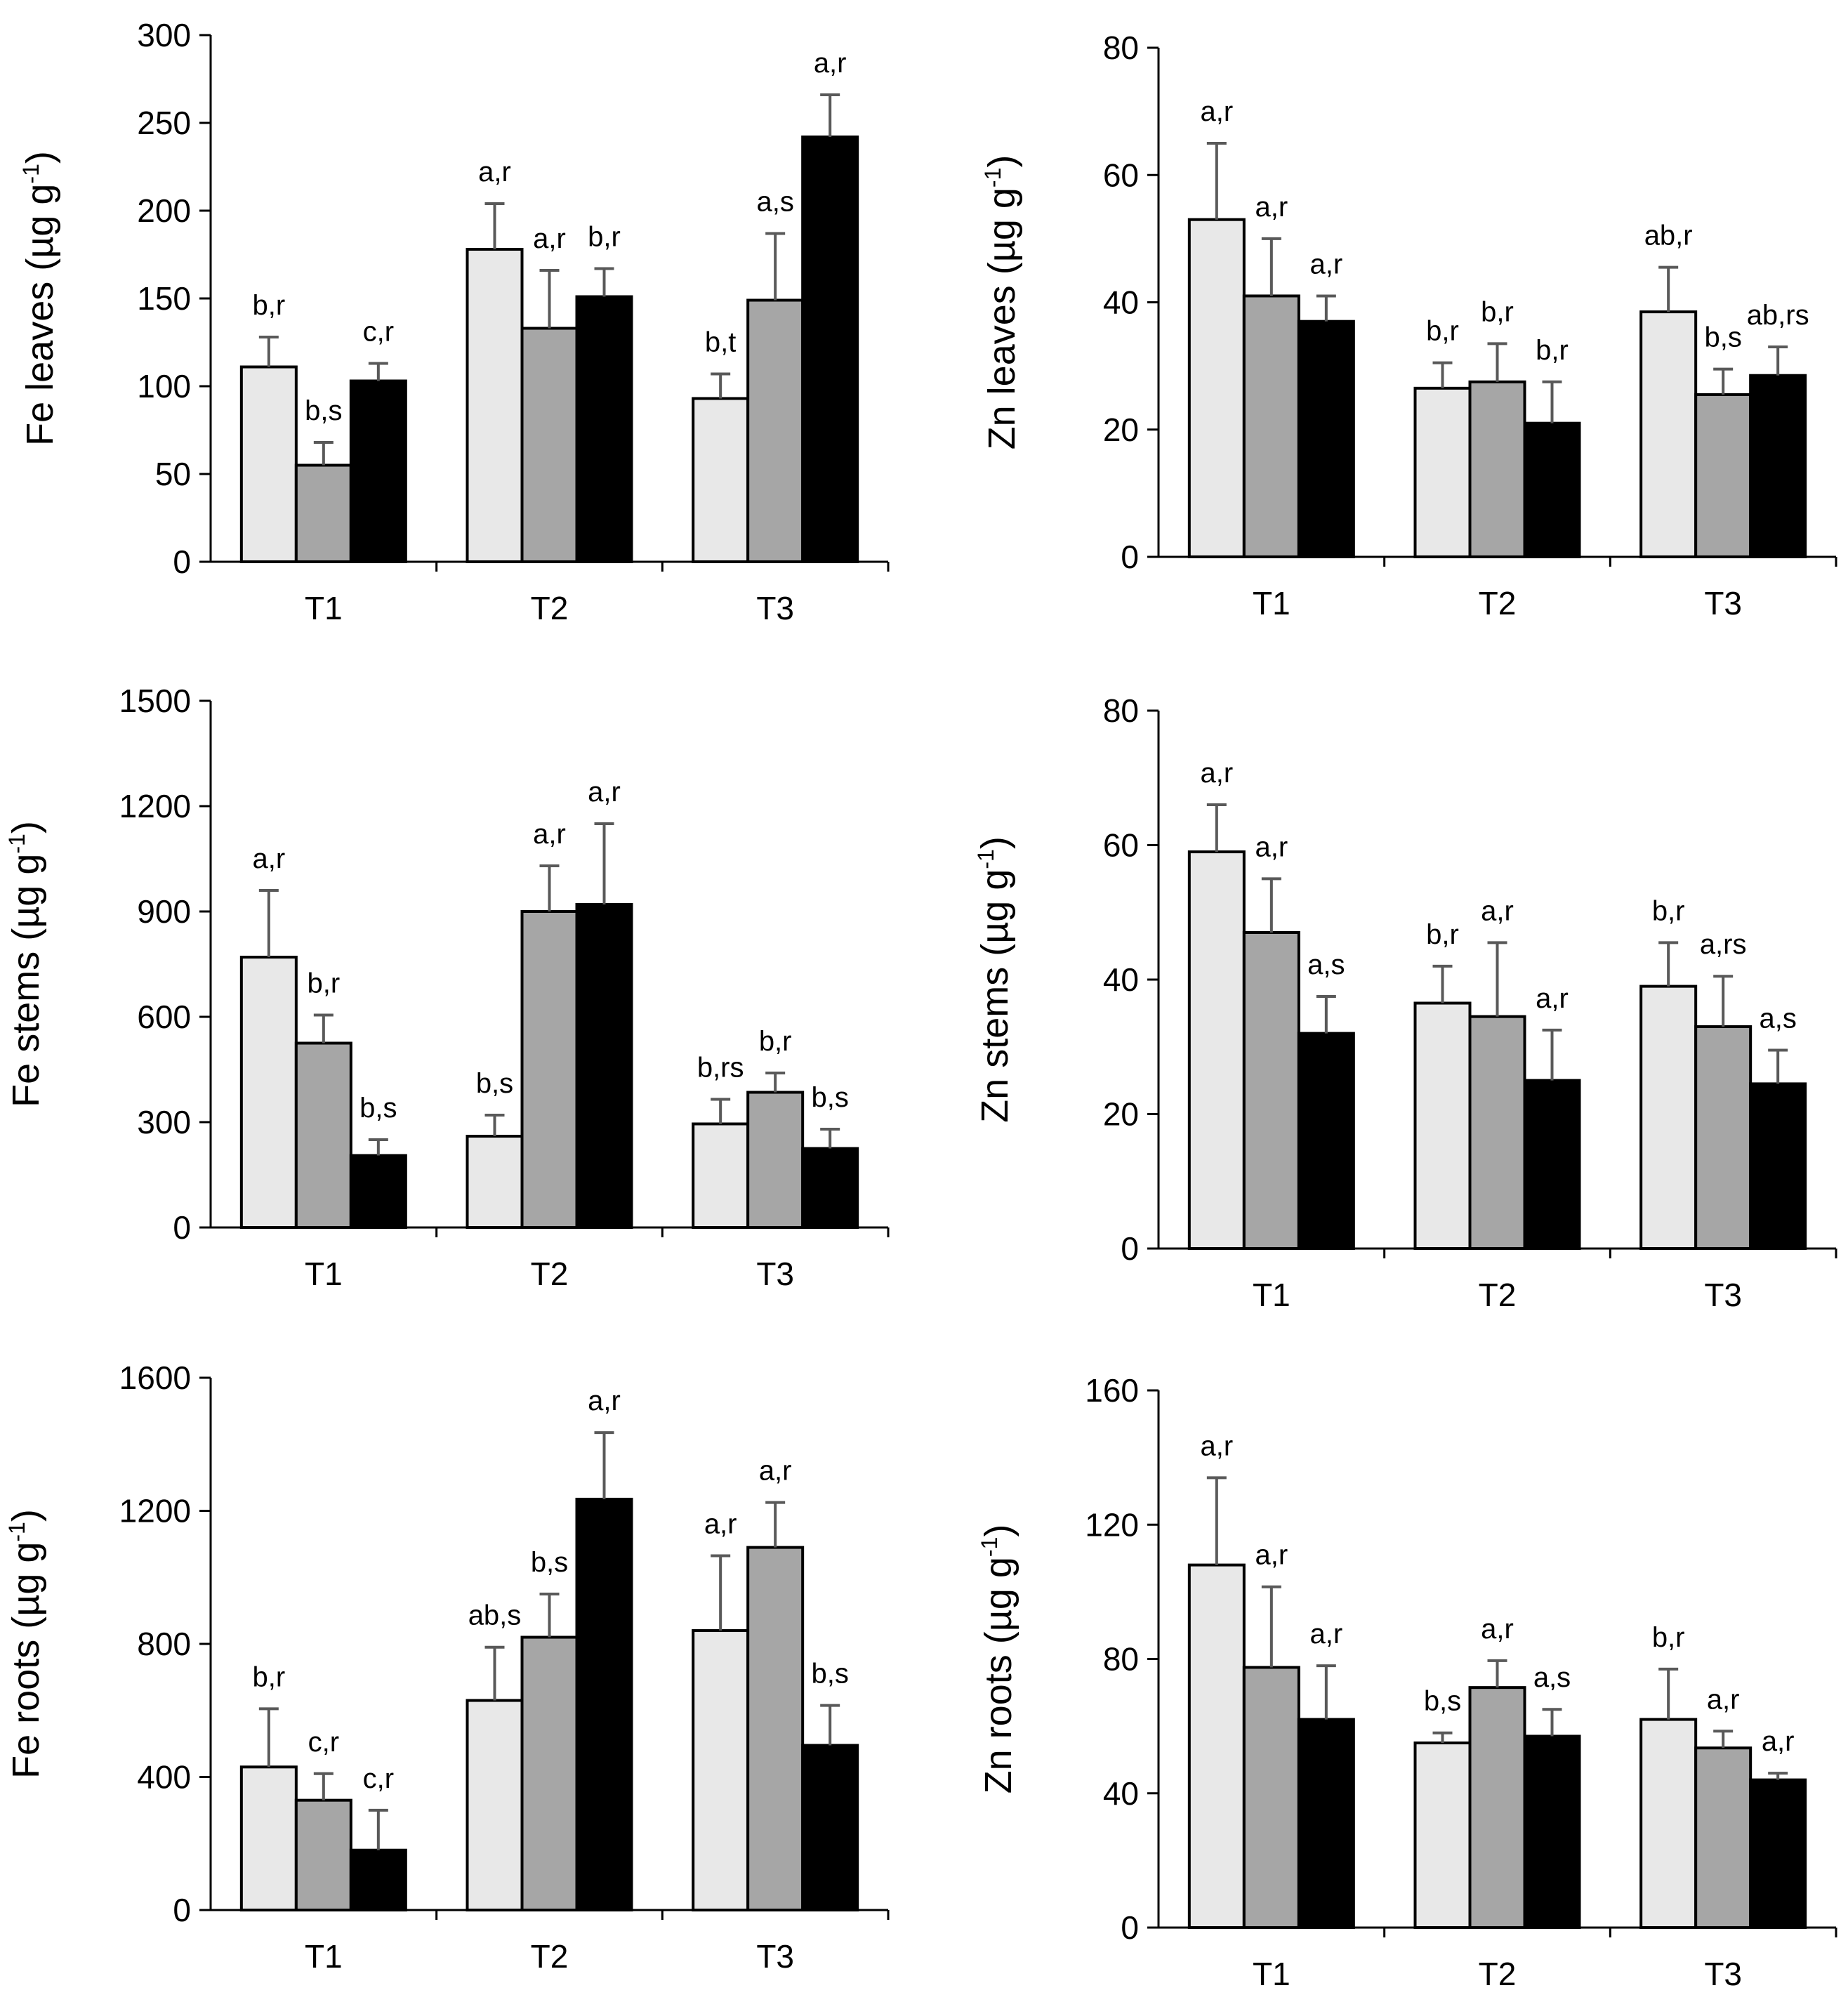 The width and height of the screenshot is (1848, 1995). I want to click on y-tick-label: 160, so click(1112, 1390).